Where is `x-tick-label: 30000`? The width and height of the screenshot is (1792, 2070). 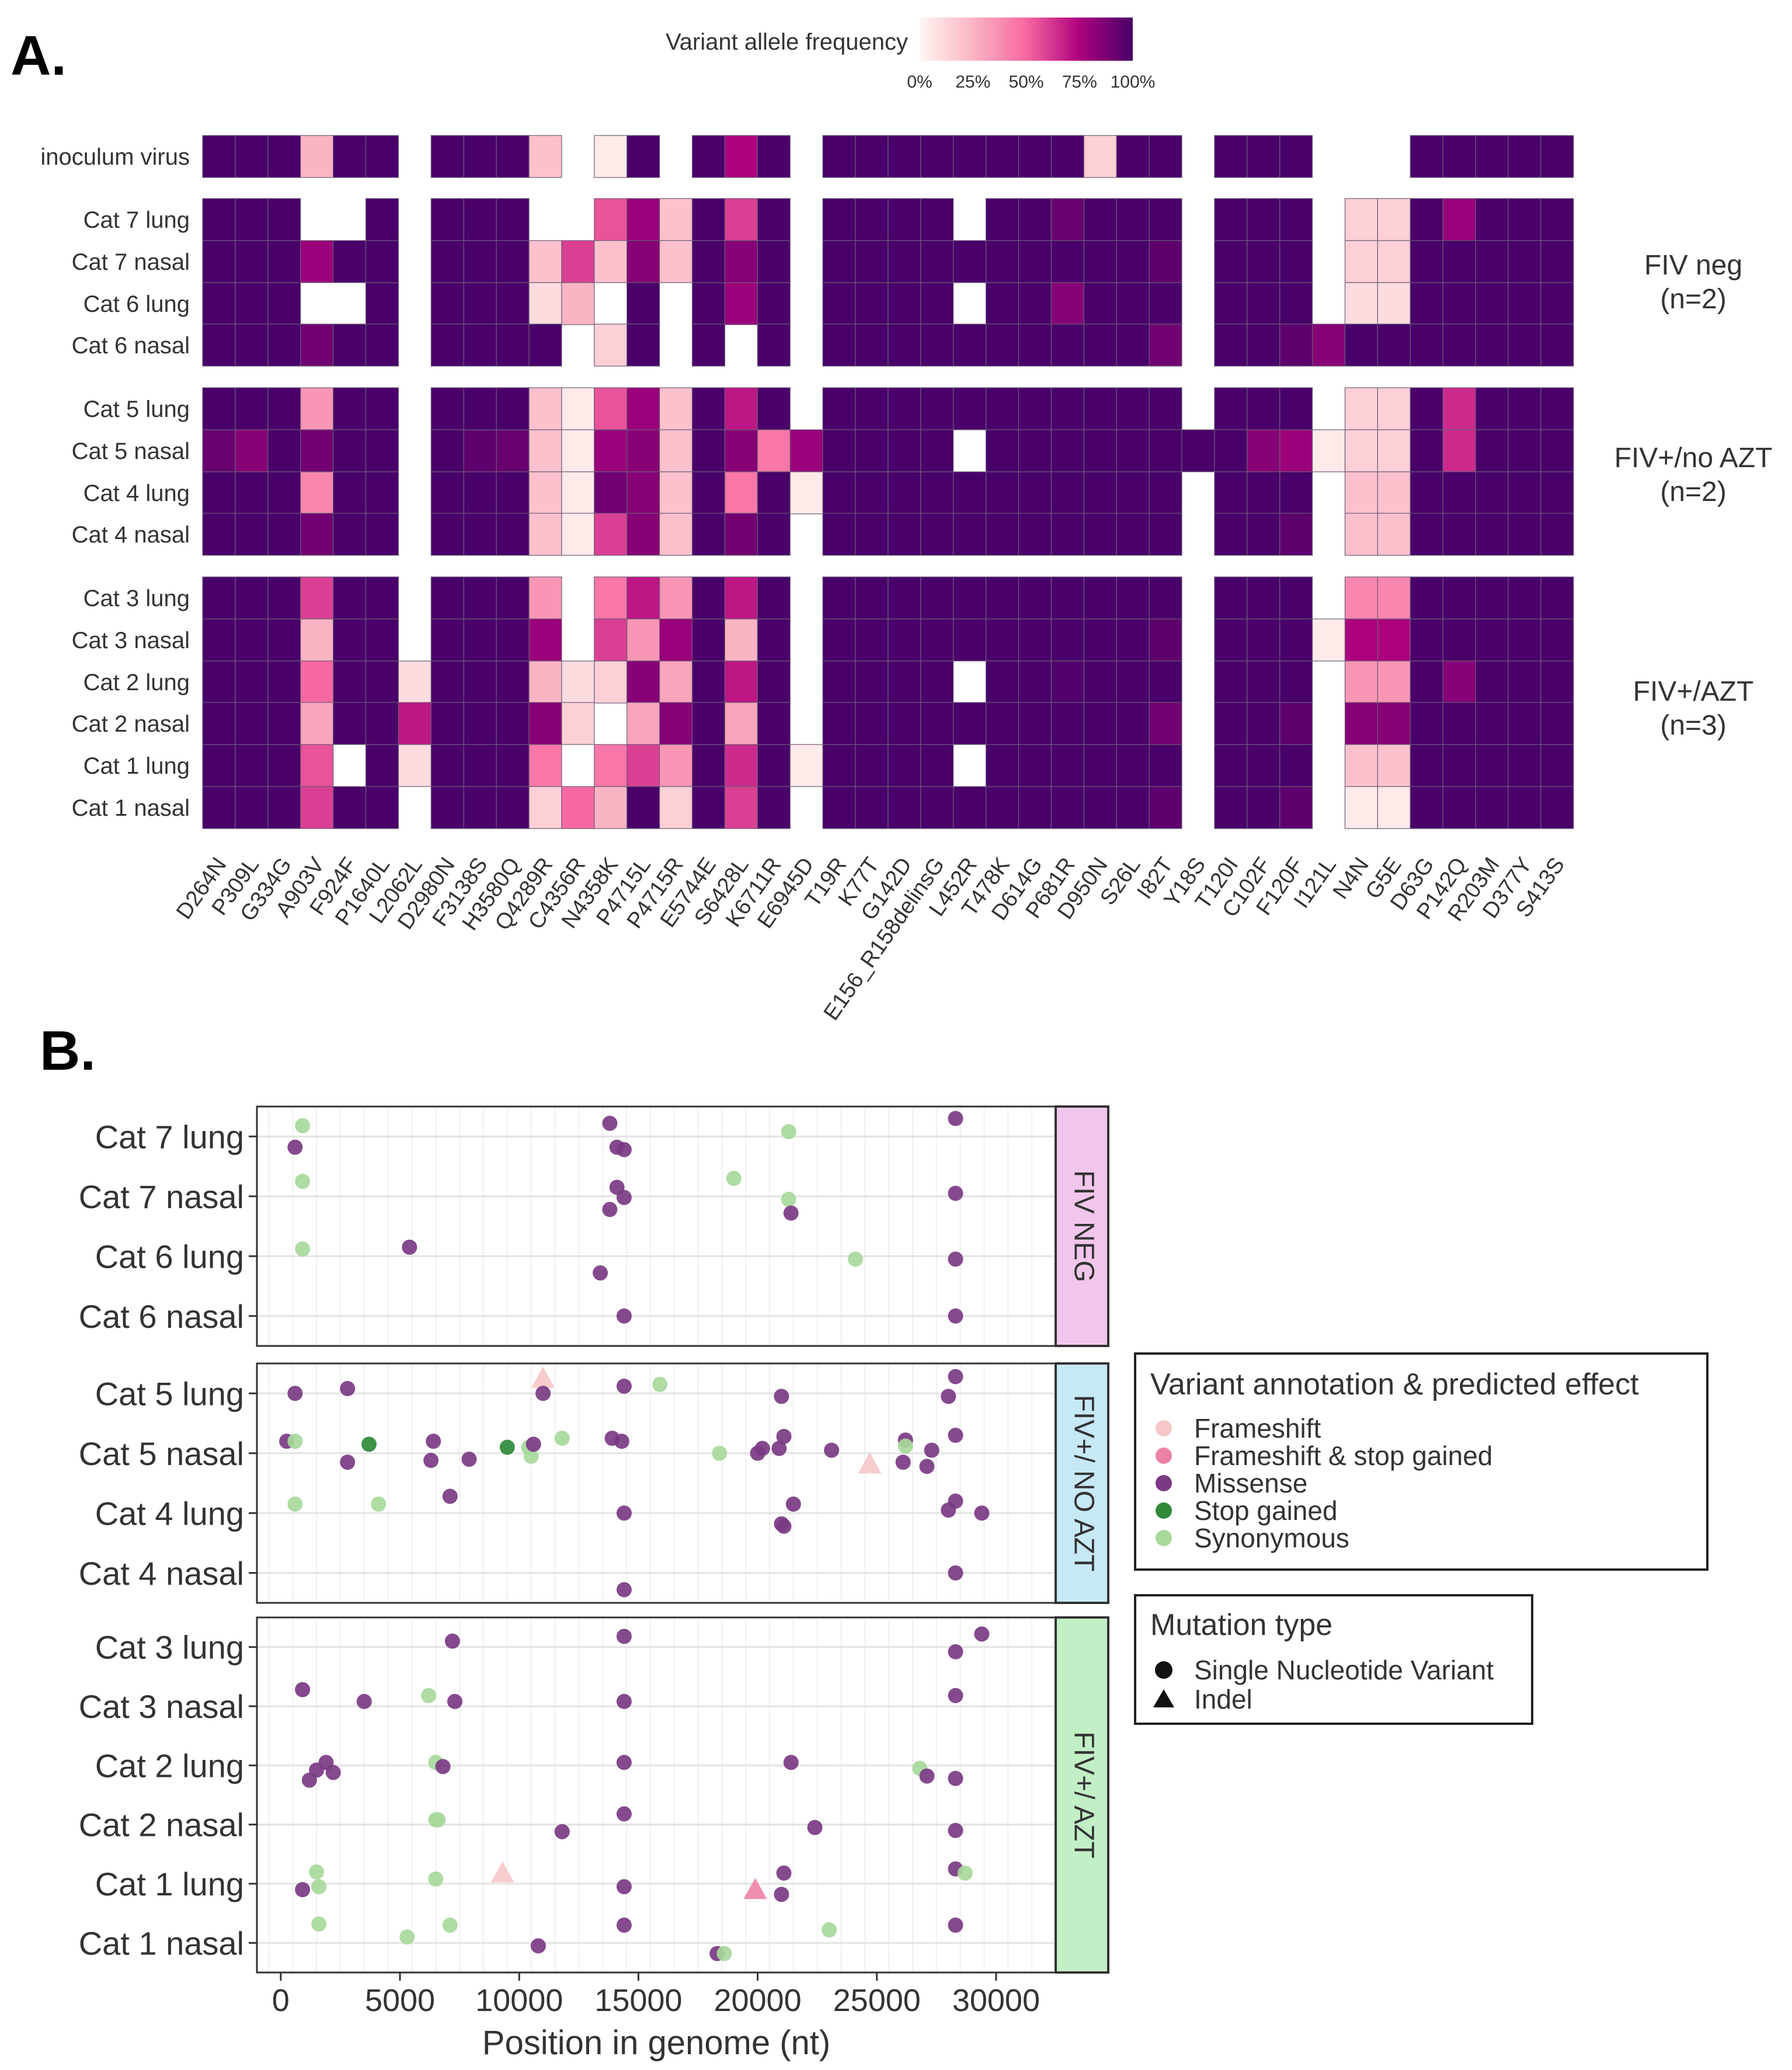 x-tick-label: 30000 is located at coordinates (996, 2000).